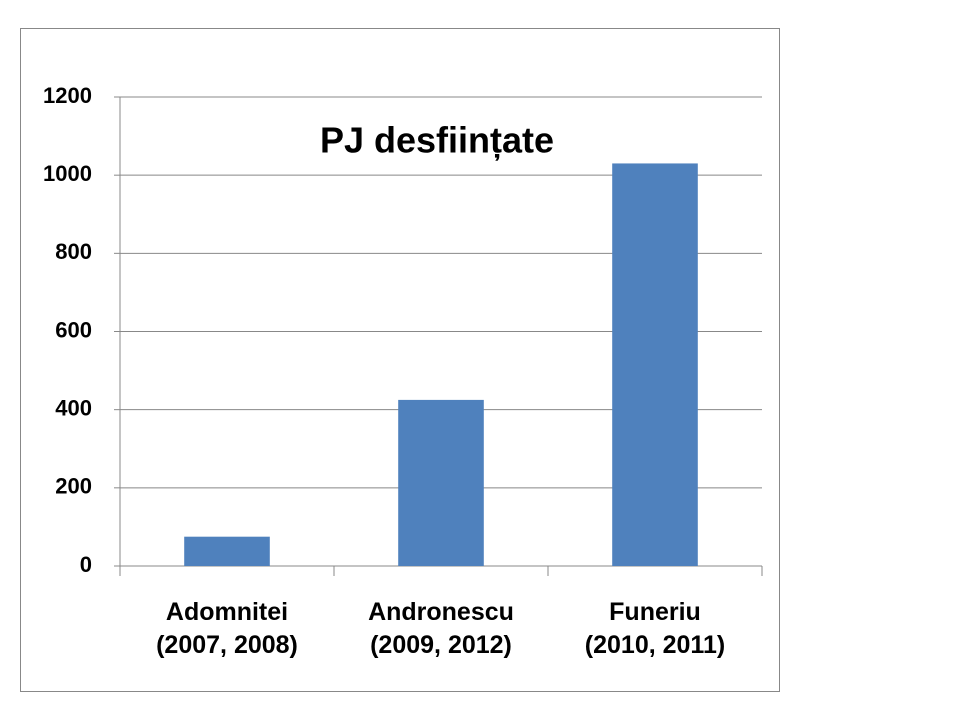 The image size is (960, 720). Describe the element at coordinates (73, 407) in the screenshot. I see `y-tick-label: 400` at that location.